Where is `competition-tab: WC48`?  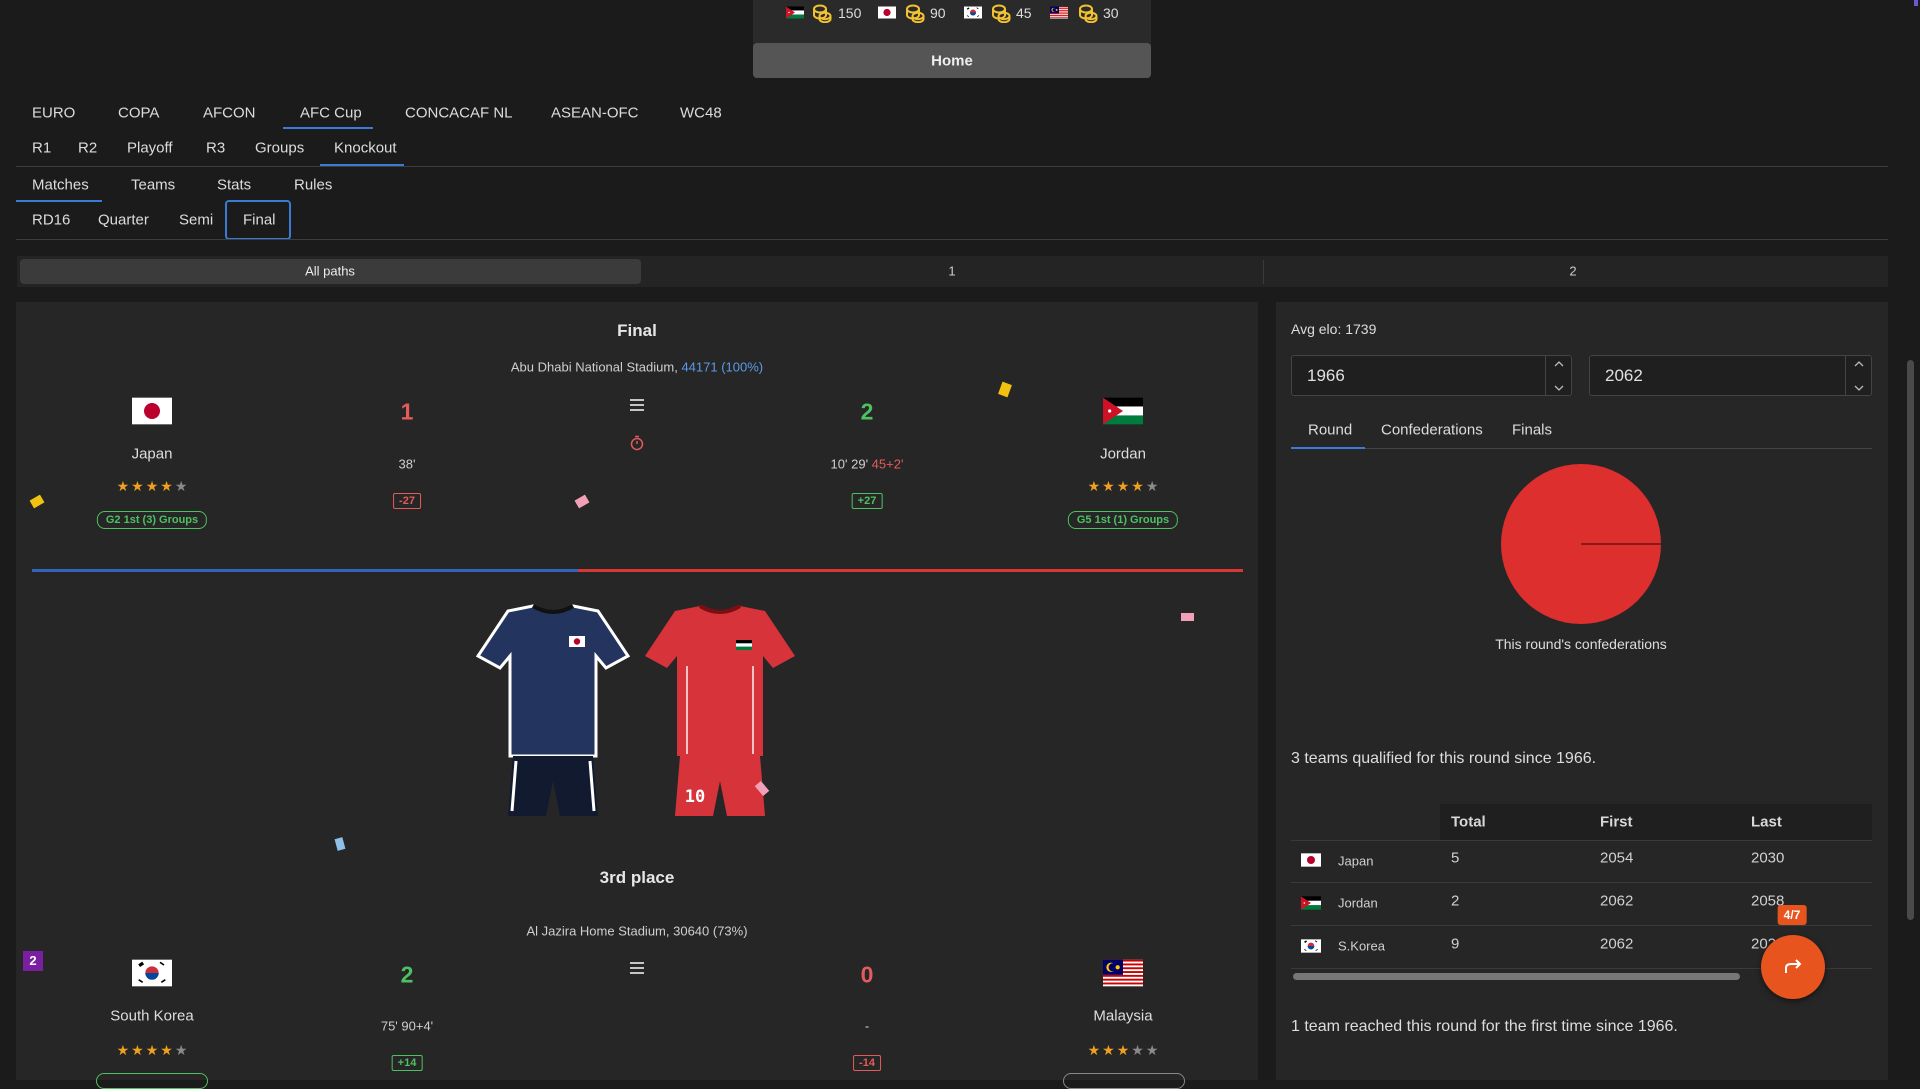 competition-tab: WC48 is located at coordinates (701, 113).